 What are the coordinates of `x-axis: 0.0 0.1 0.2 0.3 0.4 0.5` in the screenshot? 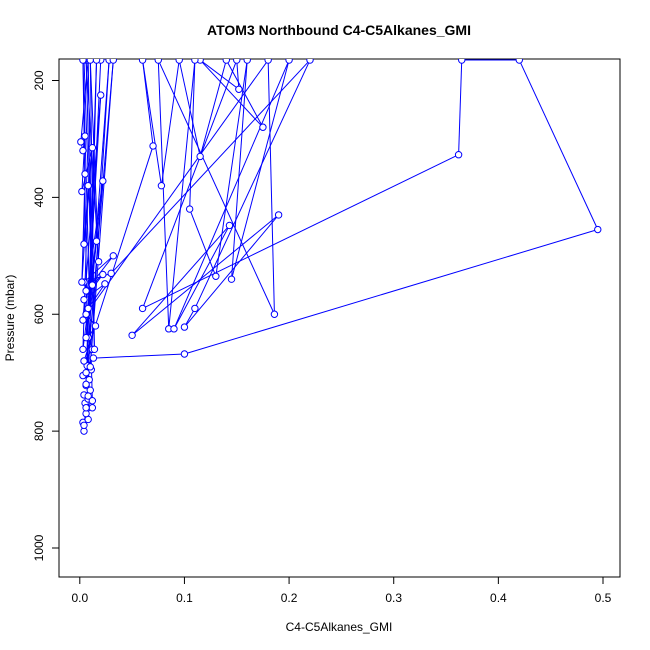 It's located at (341, 590).